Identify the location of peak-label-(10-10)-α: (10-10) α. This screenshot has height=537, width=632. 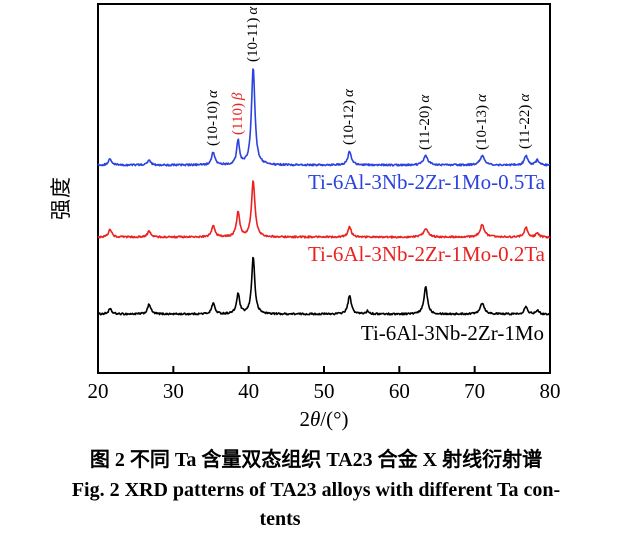
(212, 118).